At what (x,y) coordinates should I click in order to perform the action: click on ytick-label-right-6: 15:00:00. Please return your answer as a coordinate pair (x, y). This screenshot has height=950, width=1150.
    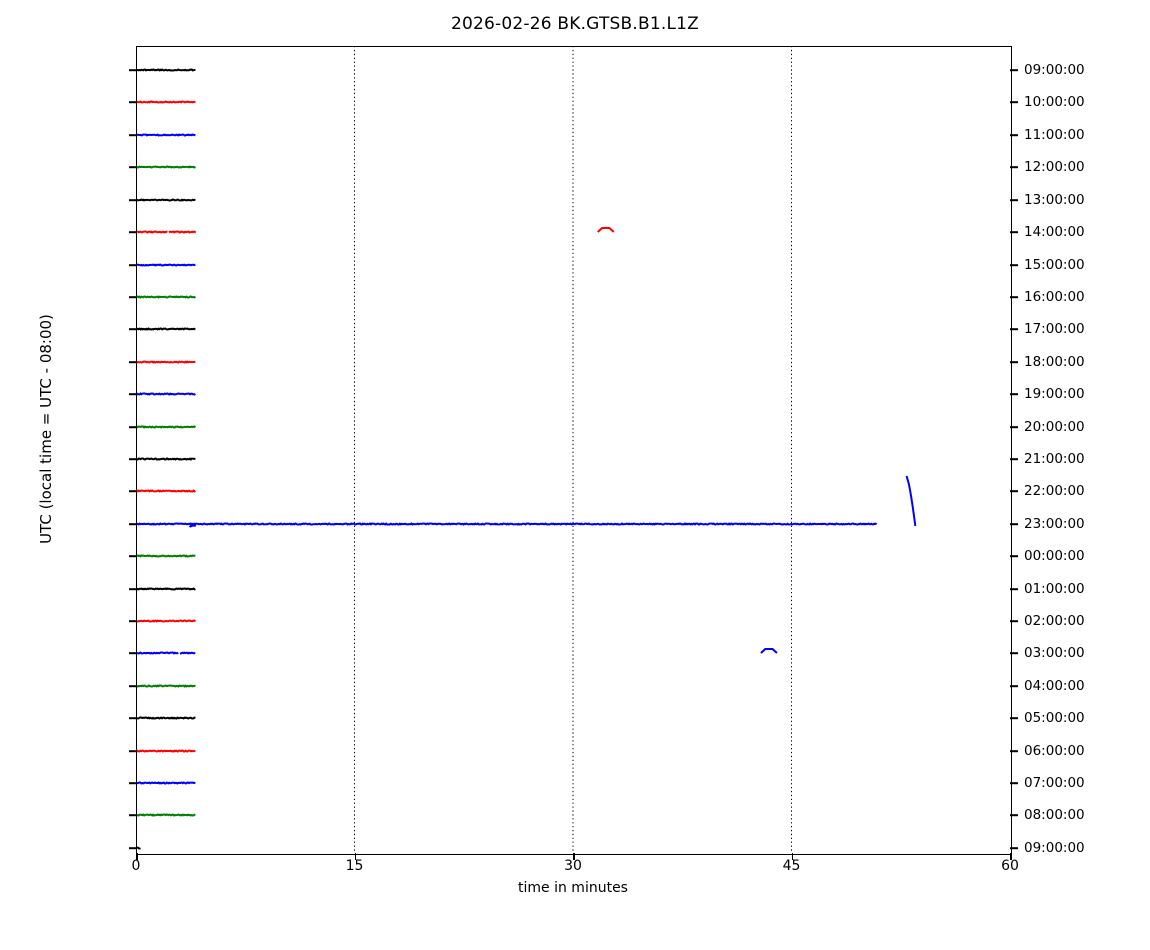
    Looking at the image, I should click on (1054, 265).